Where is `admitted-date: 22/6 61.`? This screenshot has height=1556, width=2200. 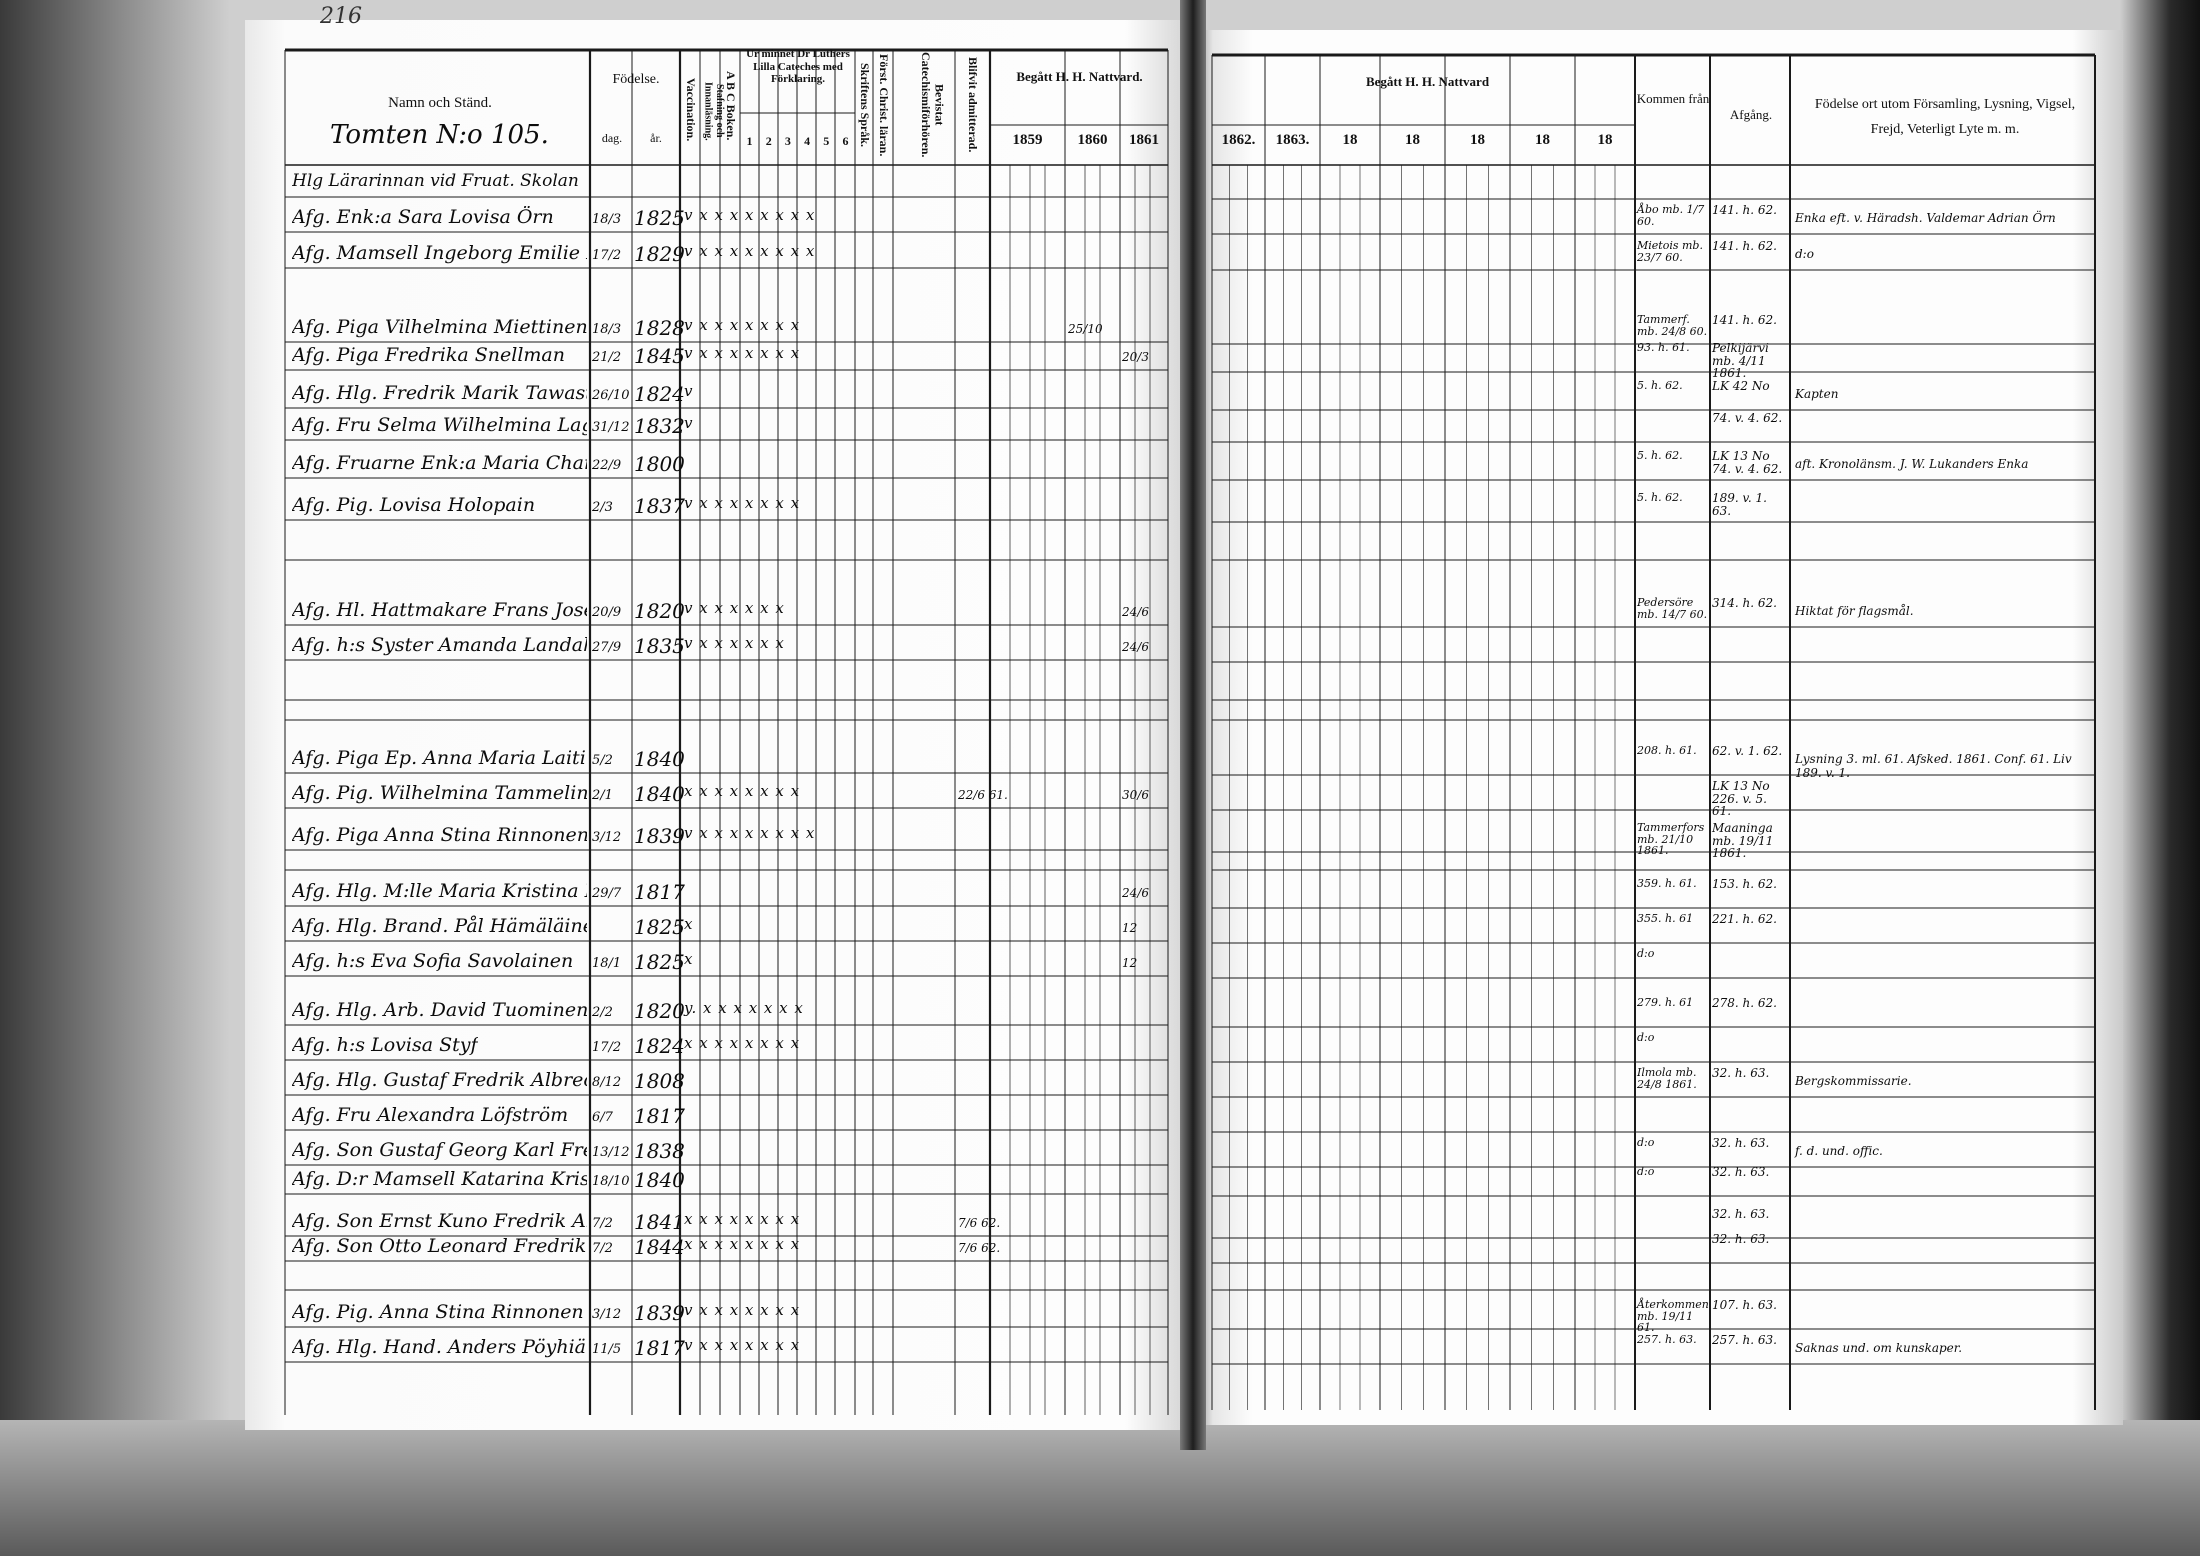
admitted-date: 22/6 61. is located at coordinates (983, 795).